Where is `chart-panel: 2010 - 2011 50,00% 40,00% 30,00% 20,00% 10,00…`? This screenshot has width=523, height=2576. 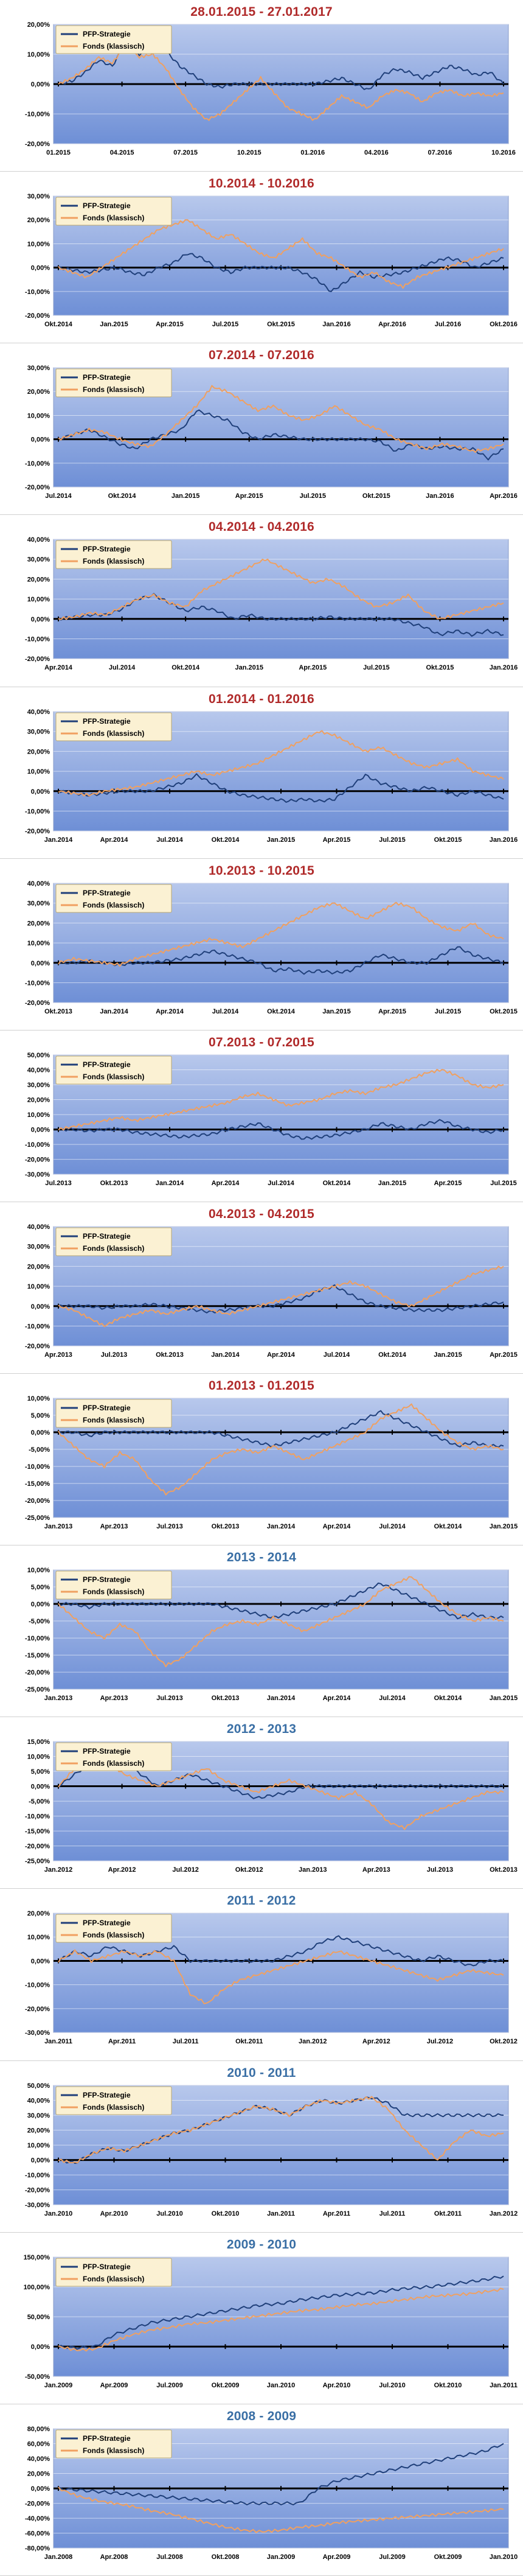
chart-panel: 2010 - 2011 50,00% 40,00% 30,00% 20,00% 10,00… is located at coordinates (261, 2147).